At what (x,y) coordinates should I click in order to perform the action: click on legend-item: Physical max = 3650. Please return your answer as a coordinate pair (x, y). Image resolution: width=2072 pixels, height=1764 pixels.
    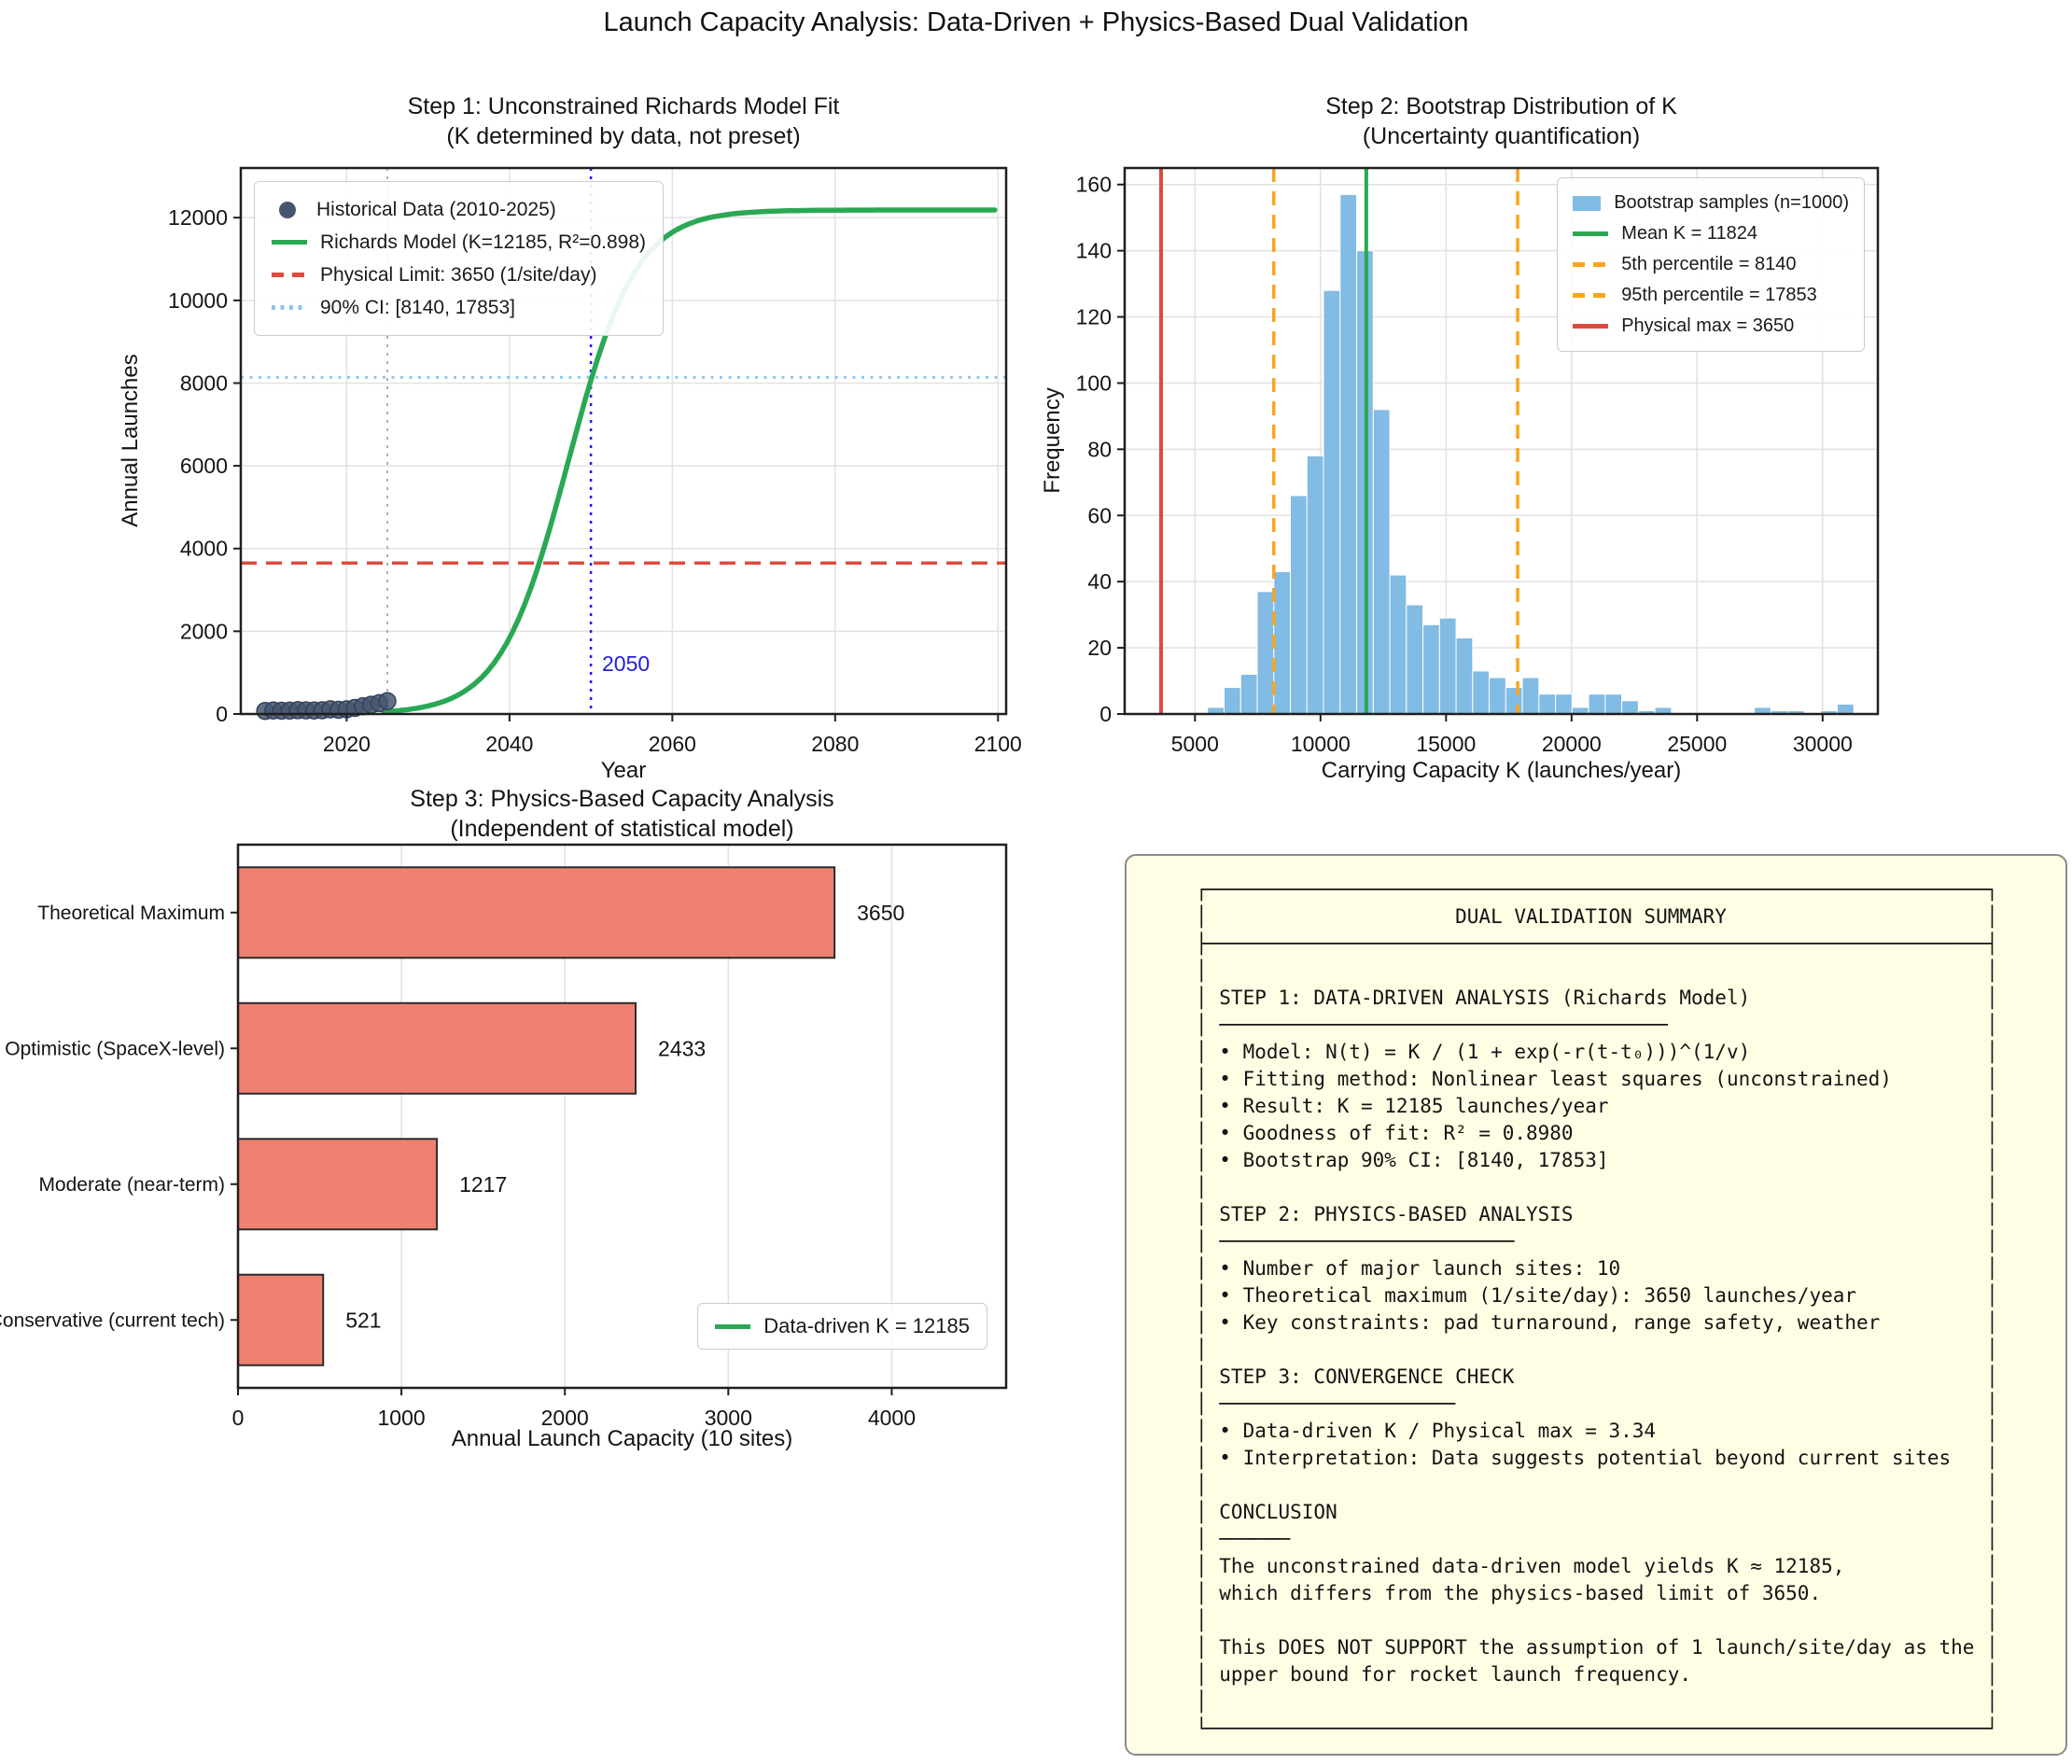
    Looking at the image, I should click on (1711, 326).